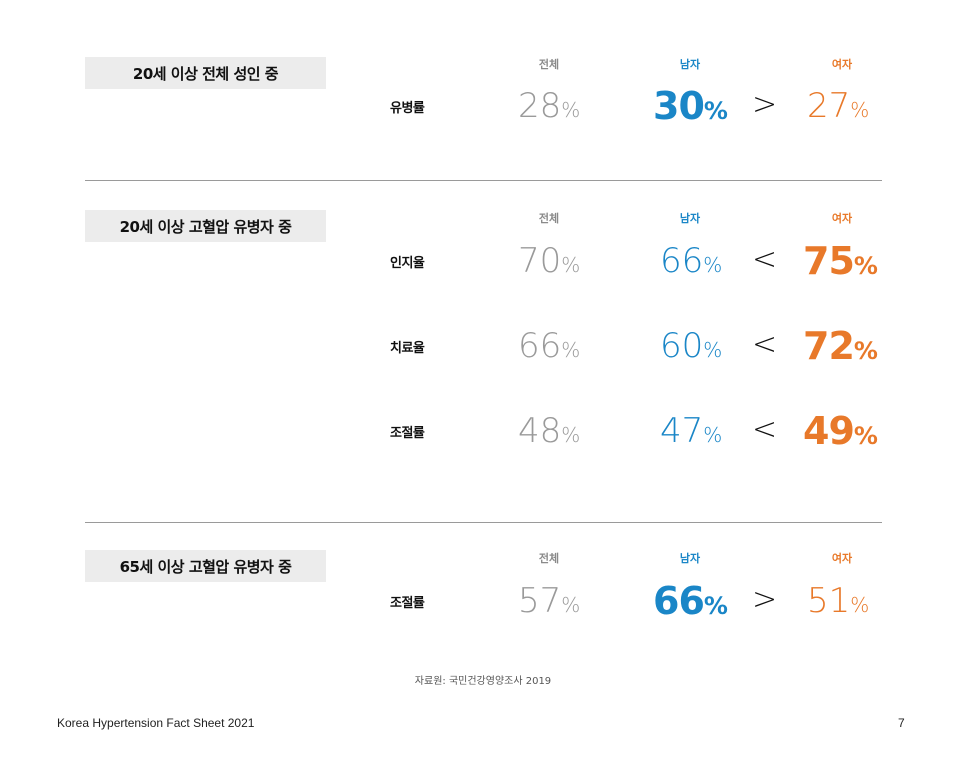  What do you see at coordinates (691, 346) in the screenshot?
I see `value-male: 60%` at bounding box center [691, 346].